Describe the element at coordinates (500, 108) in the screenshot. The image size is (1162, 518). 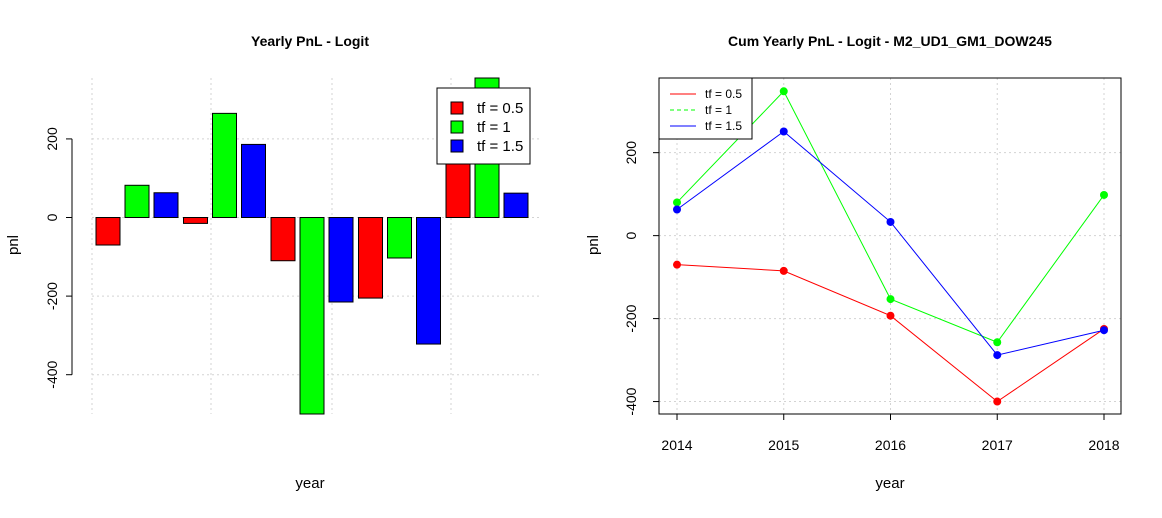
I see `left-legend-label: tf = 0.5` at that location.